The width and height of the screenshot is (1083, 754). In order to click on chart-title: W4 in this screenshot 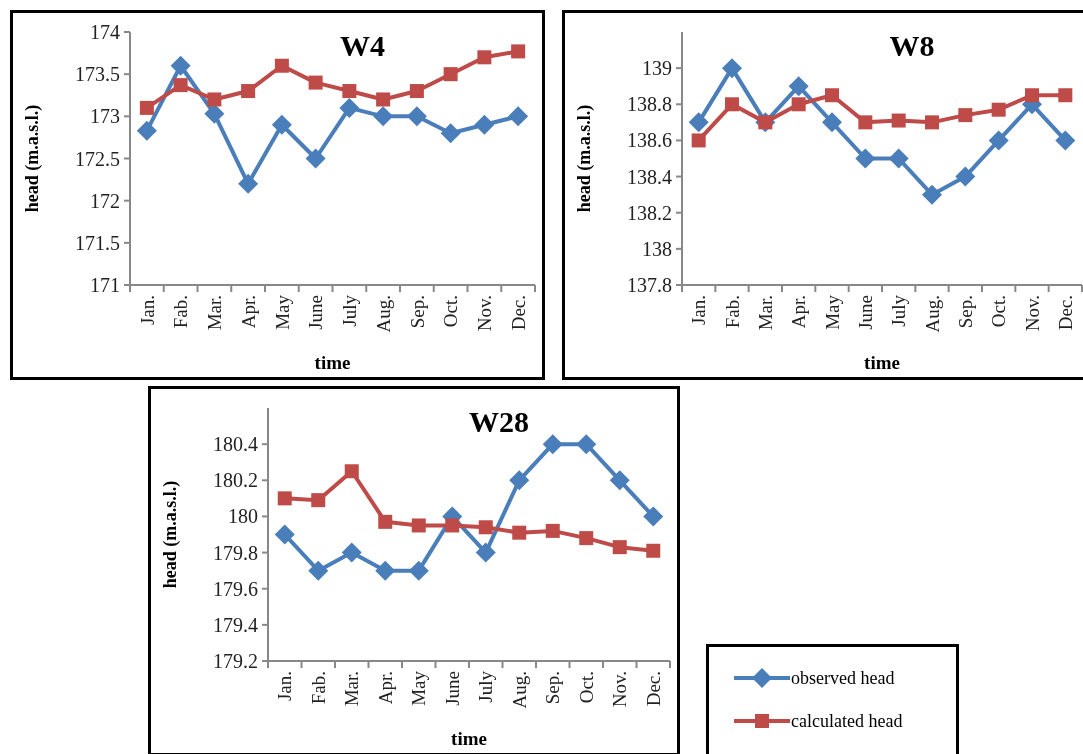, I will do `click(362, 45)`.